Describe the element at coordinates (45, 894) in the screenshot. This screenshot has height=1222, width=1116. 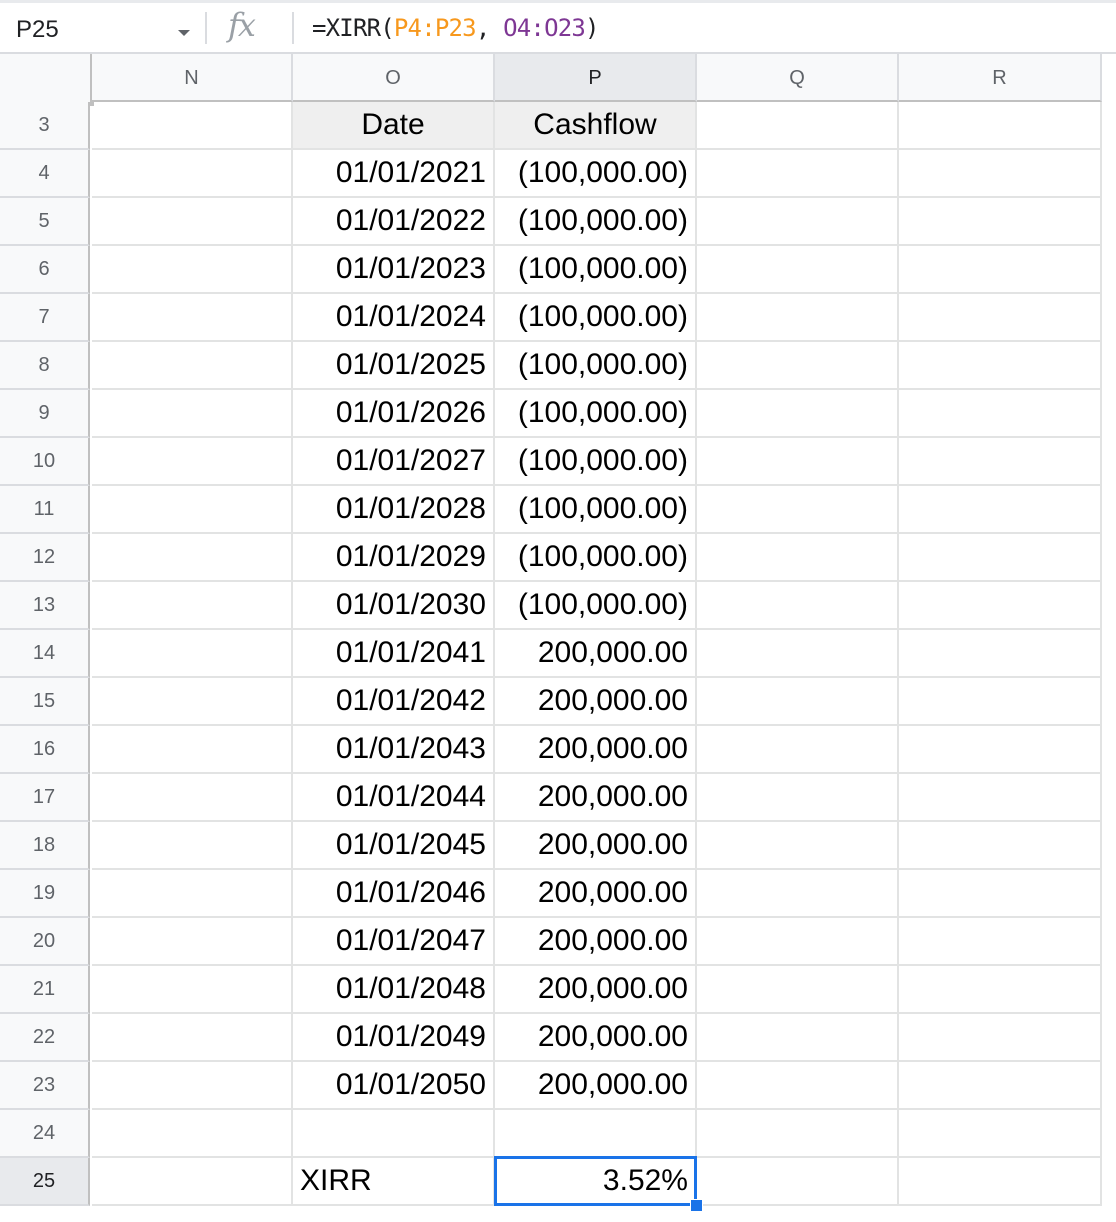
I see `row-header: 19` at that location.